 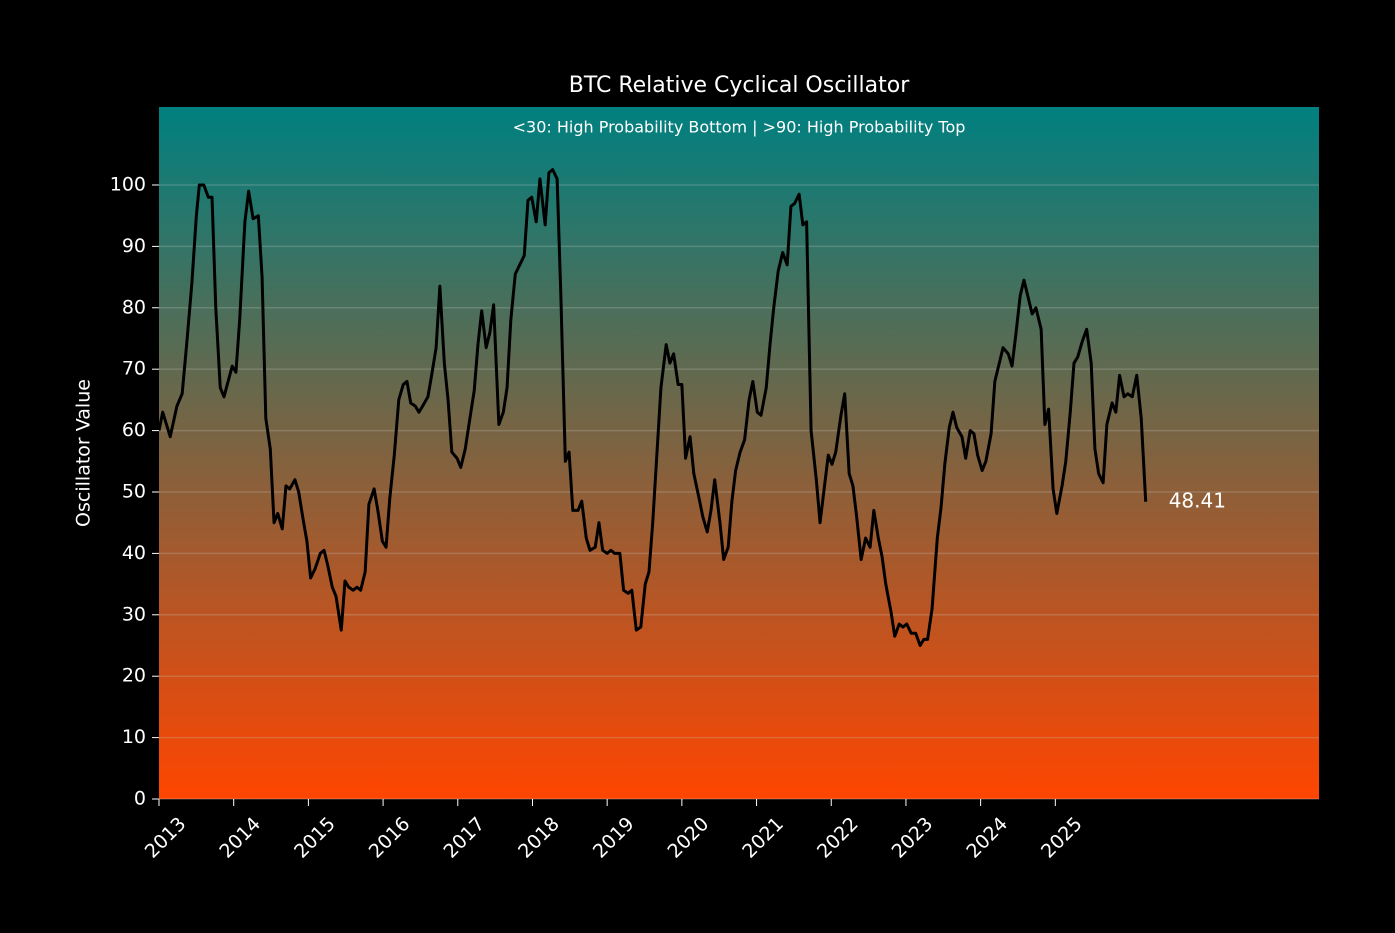 I want to click on chart-title: BTC Relative Cyclical Oscillator, so click(x=739, y=85).